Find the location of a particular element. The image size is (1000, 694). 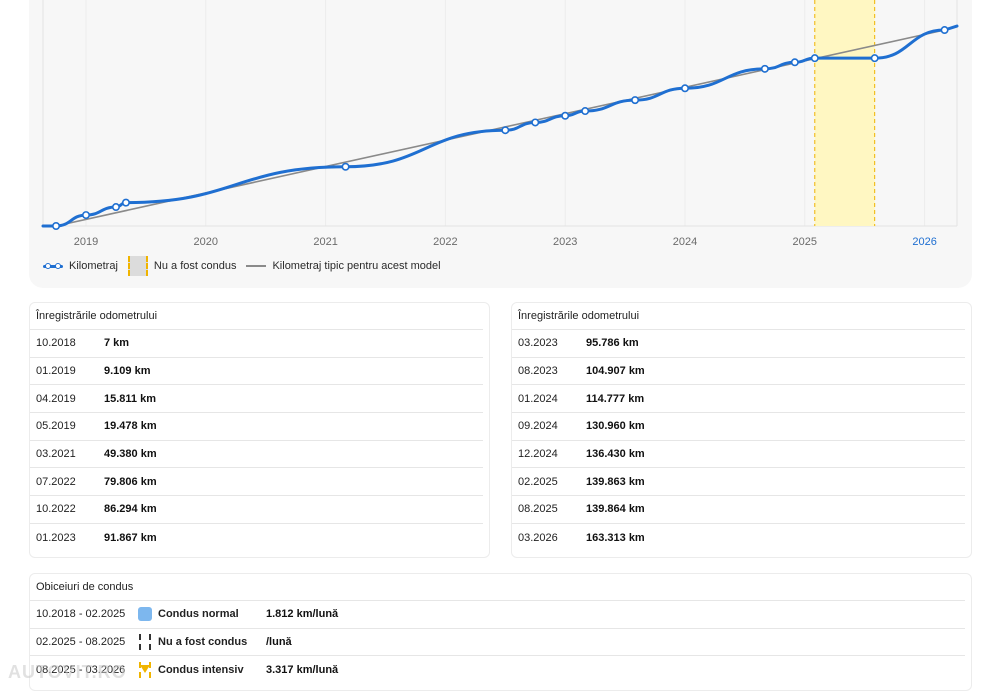

record-date: 10.2022 is located at coordinates (56, 509).